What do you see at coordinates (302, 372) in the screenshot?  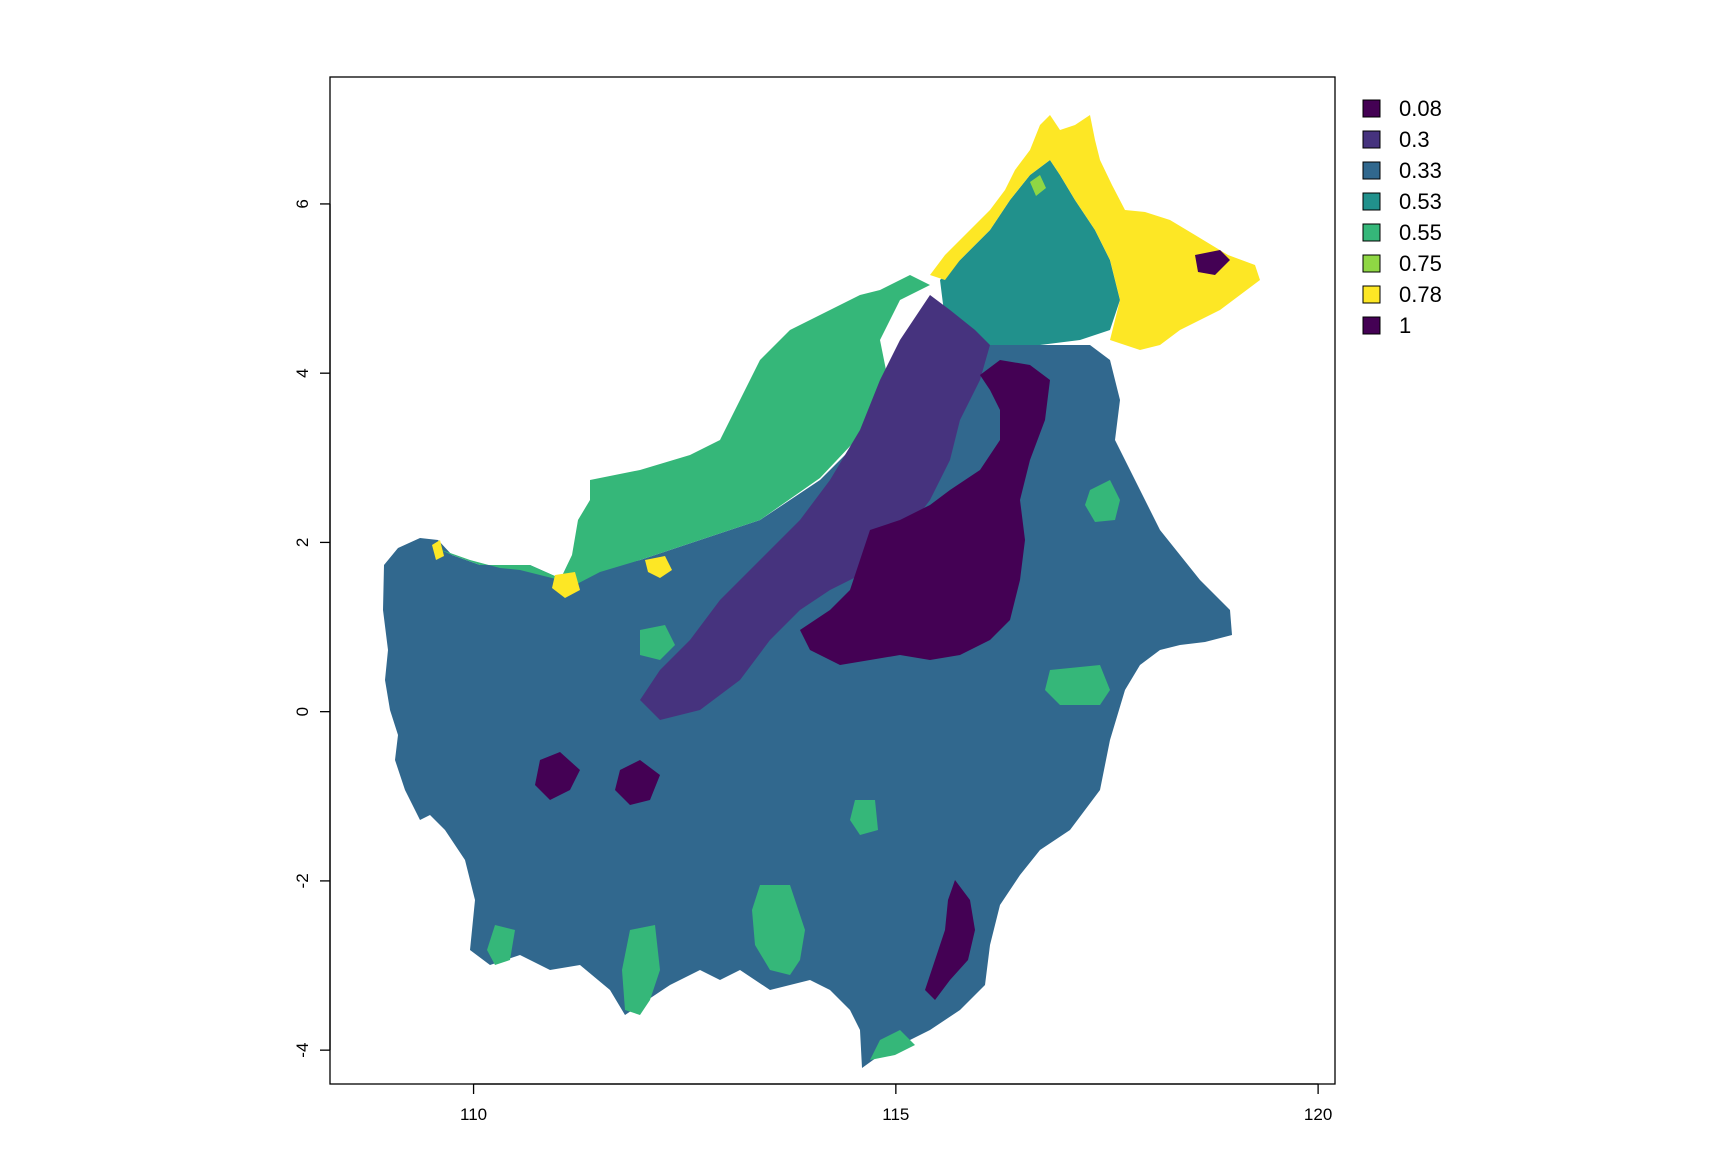 I see `y-tick-label: 4` at bounding box center [302, 372].